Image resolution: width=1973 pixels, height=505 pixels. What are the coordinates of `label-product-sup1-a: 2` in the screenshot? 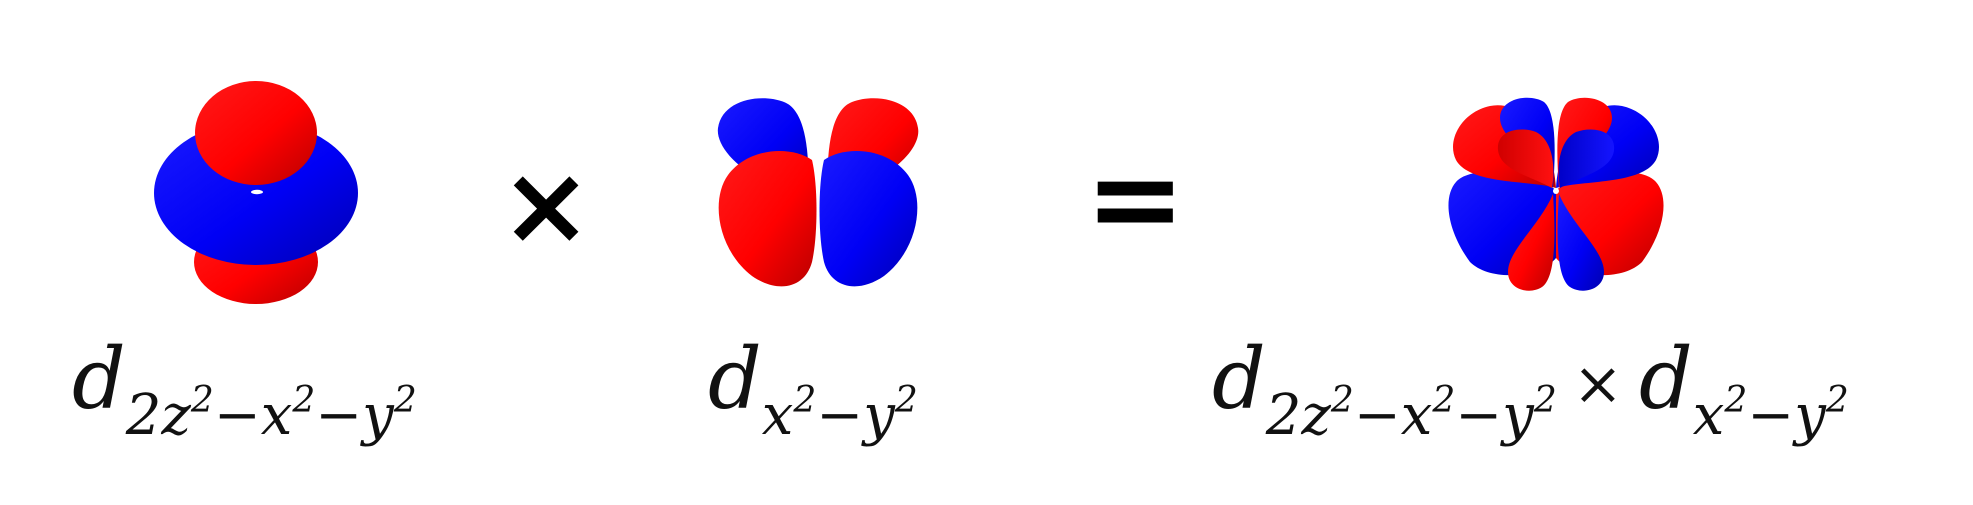 It's located at (1342, 400).